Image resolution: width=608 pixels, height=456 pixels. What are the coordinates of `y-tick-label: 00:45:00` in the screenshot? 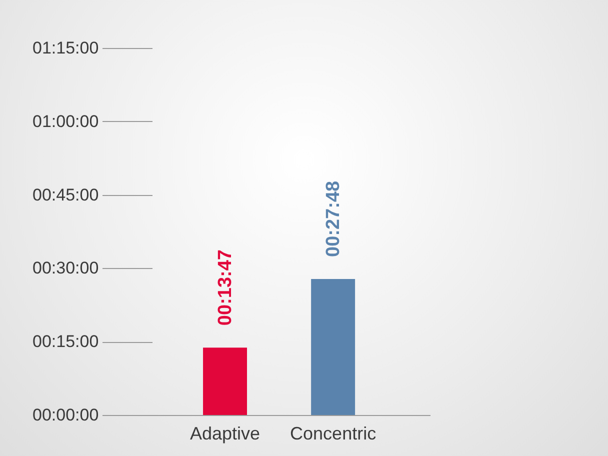 It's located at (65, 194).